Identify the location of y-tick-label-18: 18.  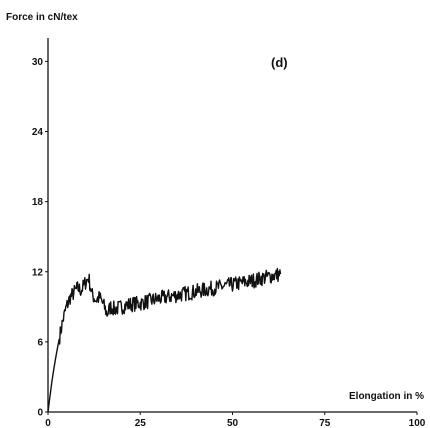
(38, 202).